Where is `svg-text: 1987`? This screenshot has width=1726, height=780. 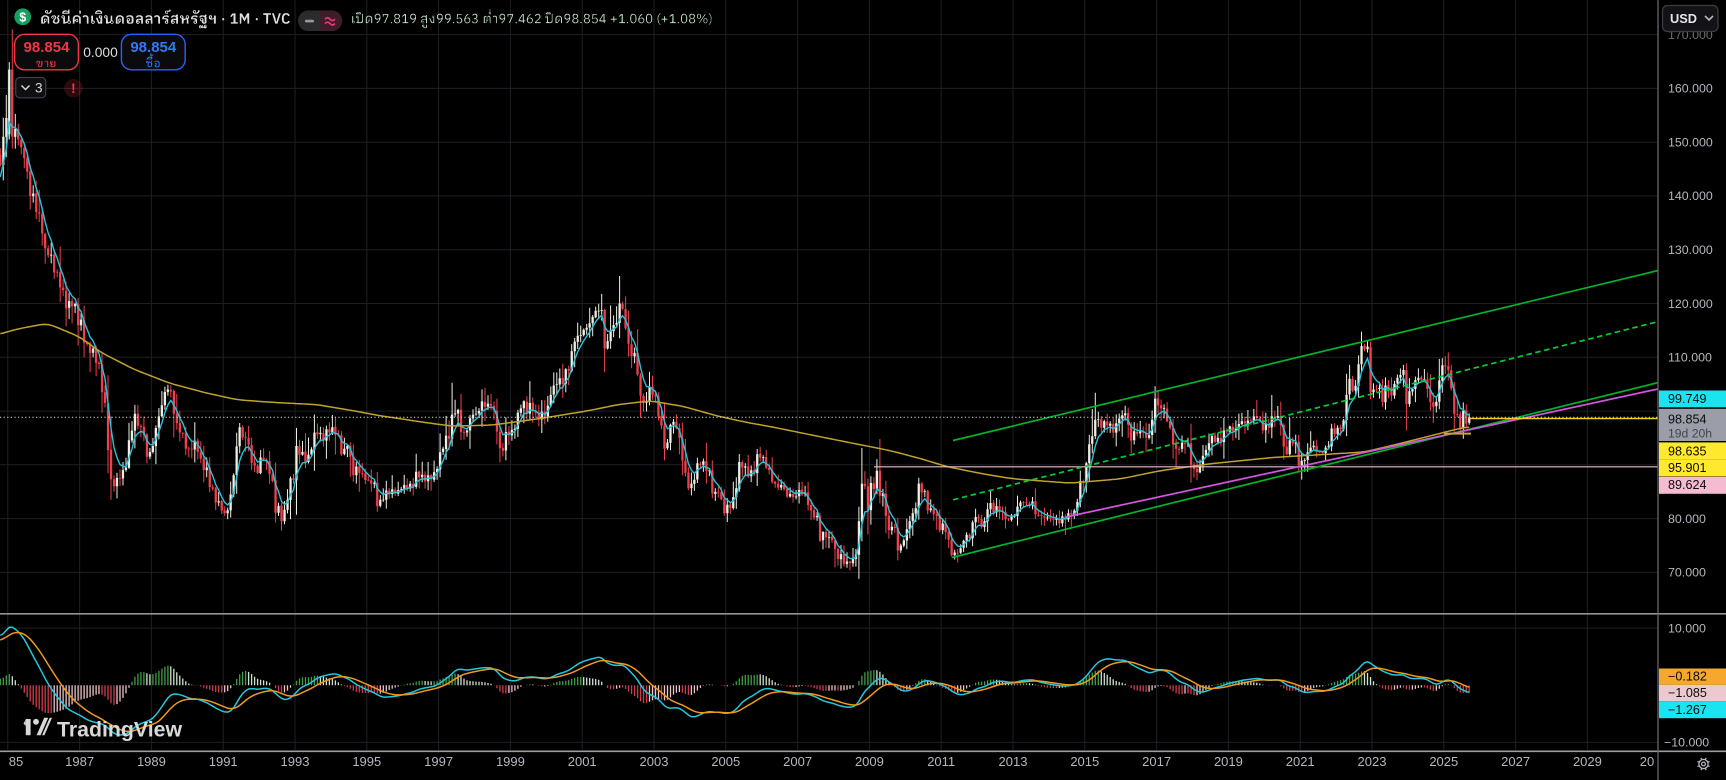
svg-text: 1987 is located at coordinates (79, 761).